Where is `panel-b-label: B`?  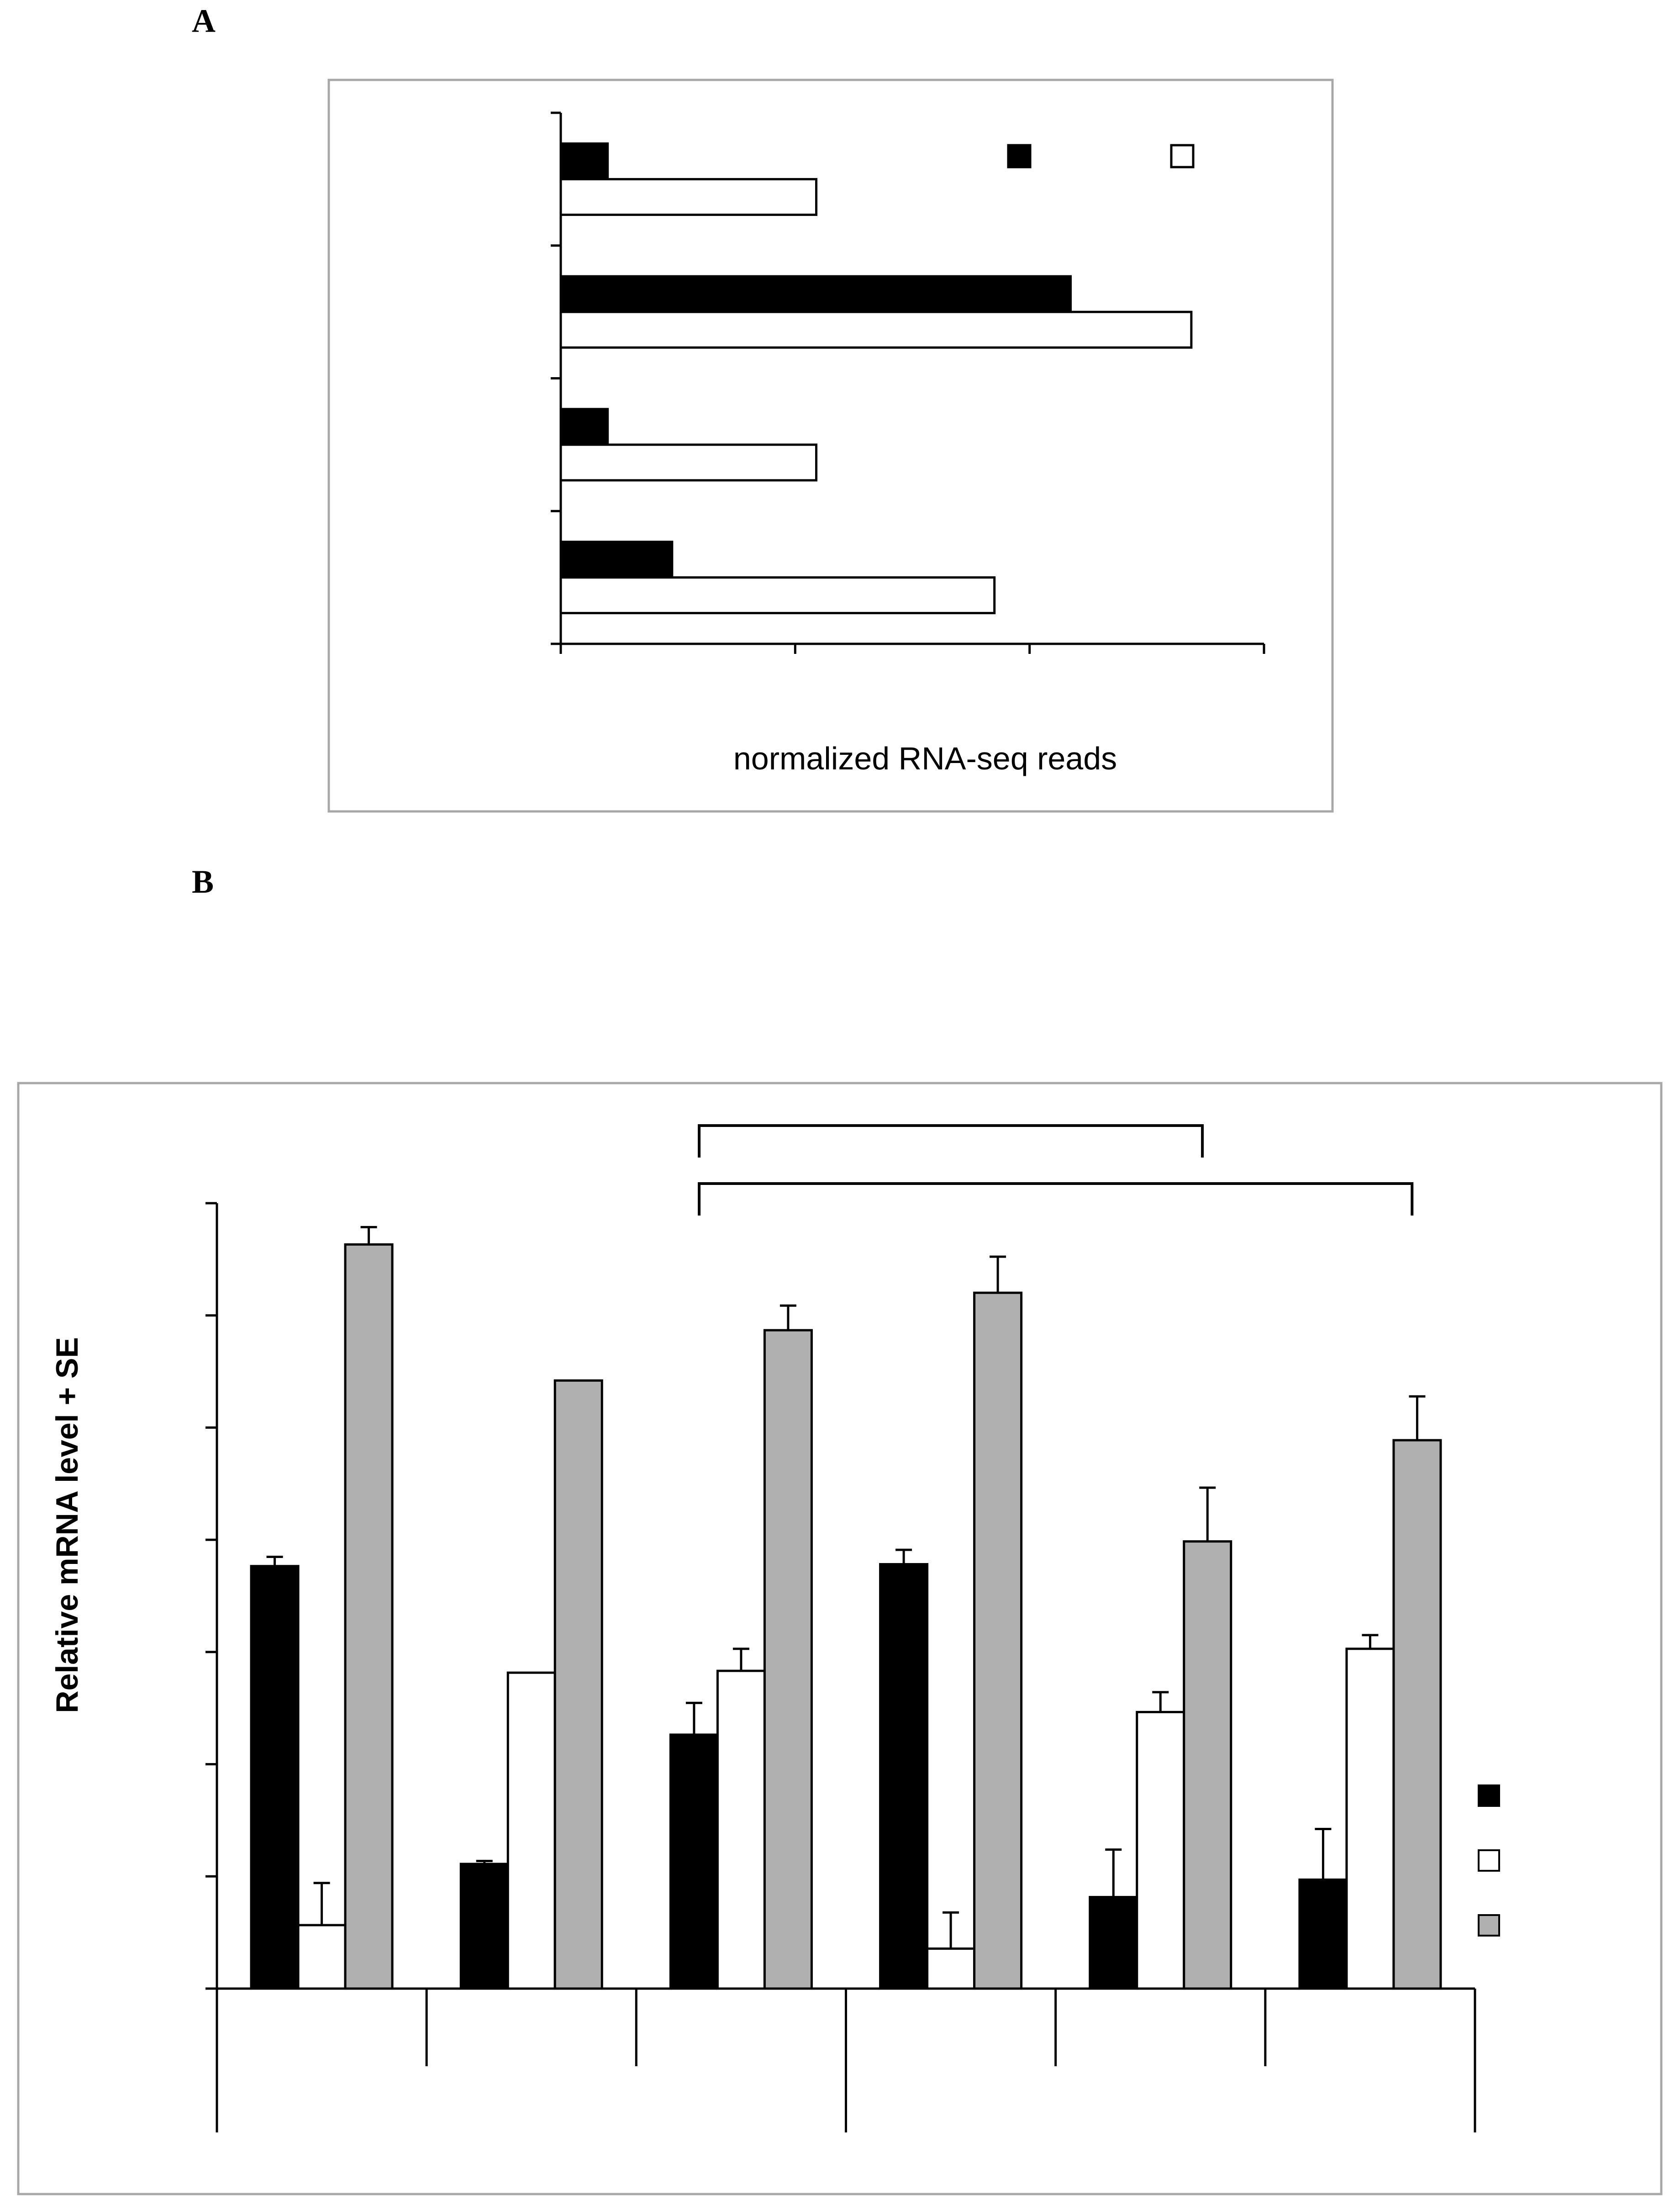 panel-b-label: B is located at coordinates (203, 881).